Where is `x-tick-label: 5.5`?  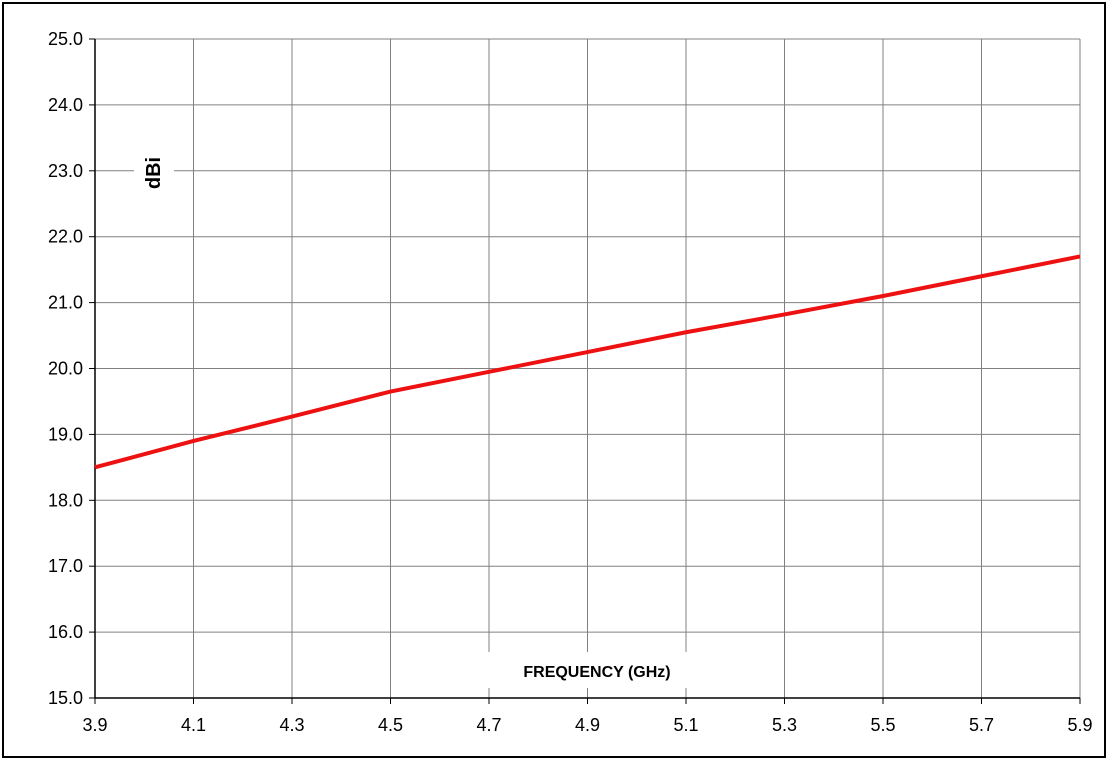
x-tick-label: 5.5 is located at coordinates (882, 725).